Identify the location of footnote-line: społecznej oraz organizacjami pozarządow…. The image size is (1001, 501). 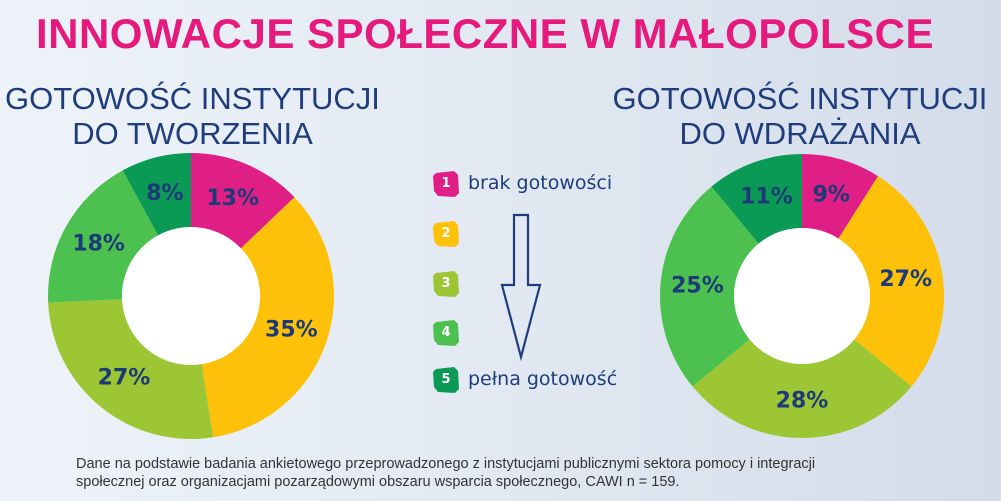
(378, 482).